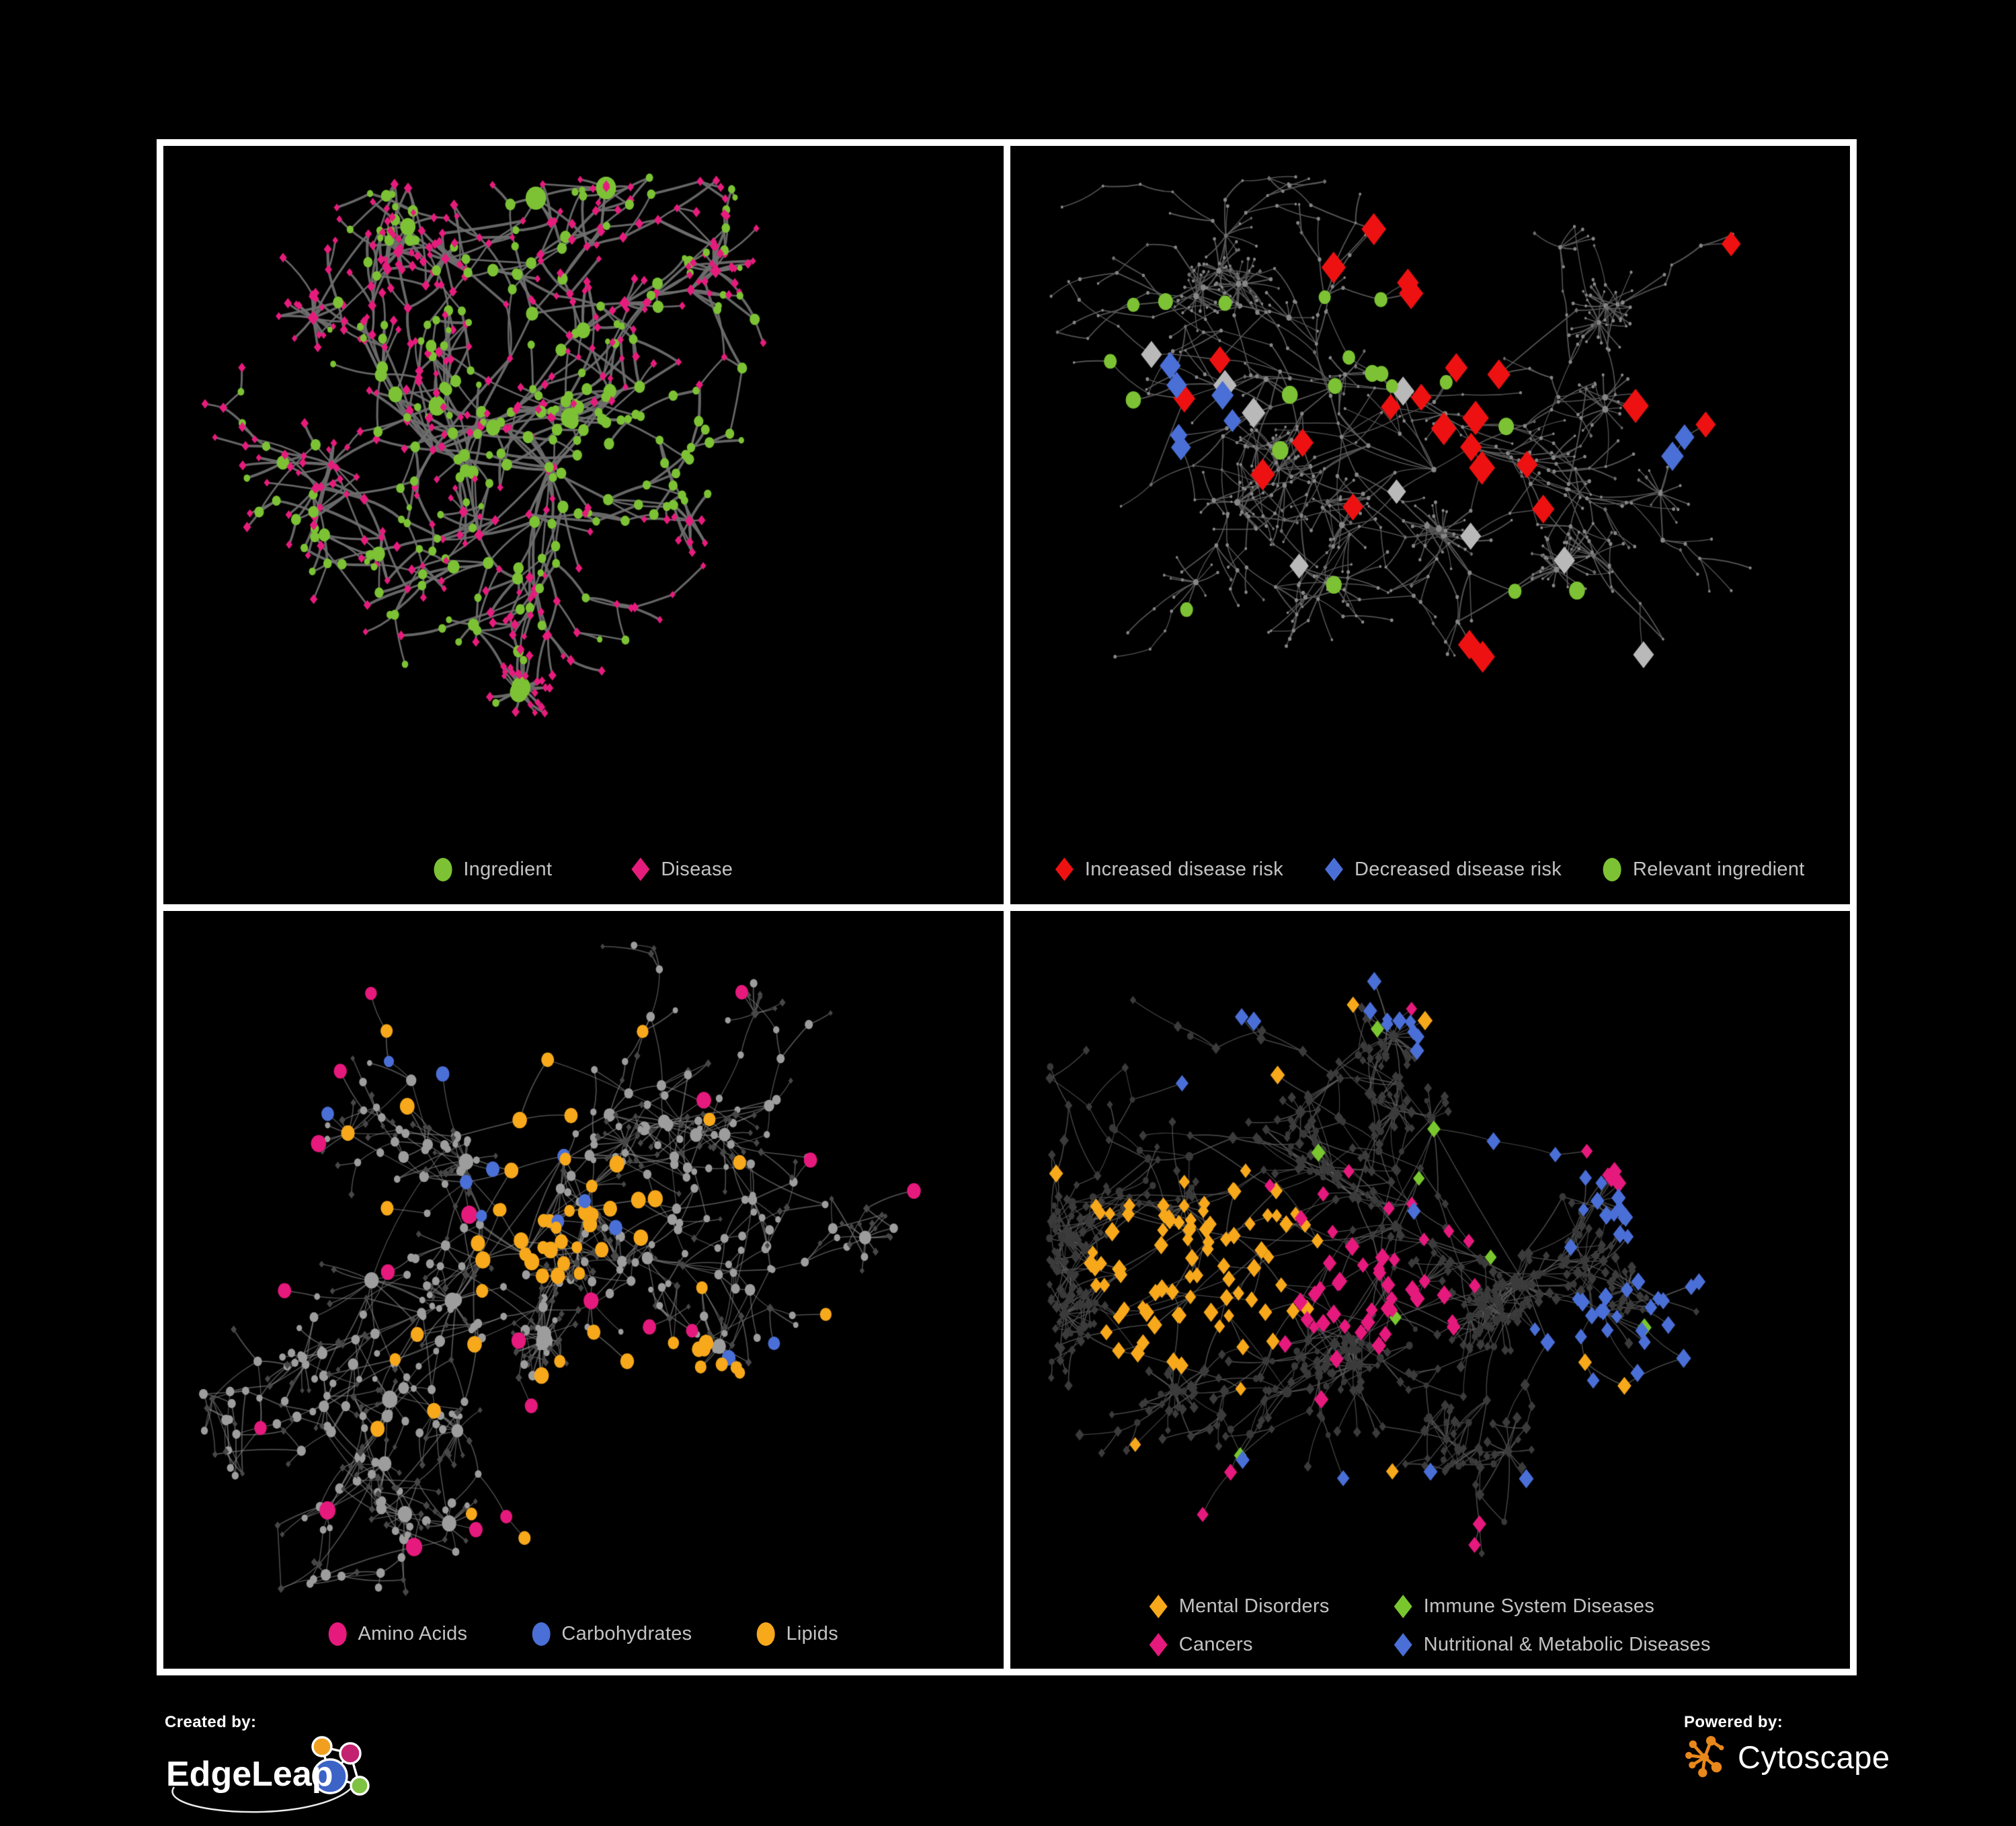 The image size is (2016, 1826). I want to click on edgeleap-node-magenta, so click(350, 1753).